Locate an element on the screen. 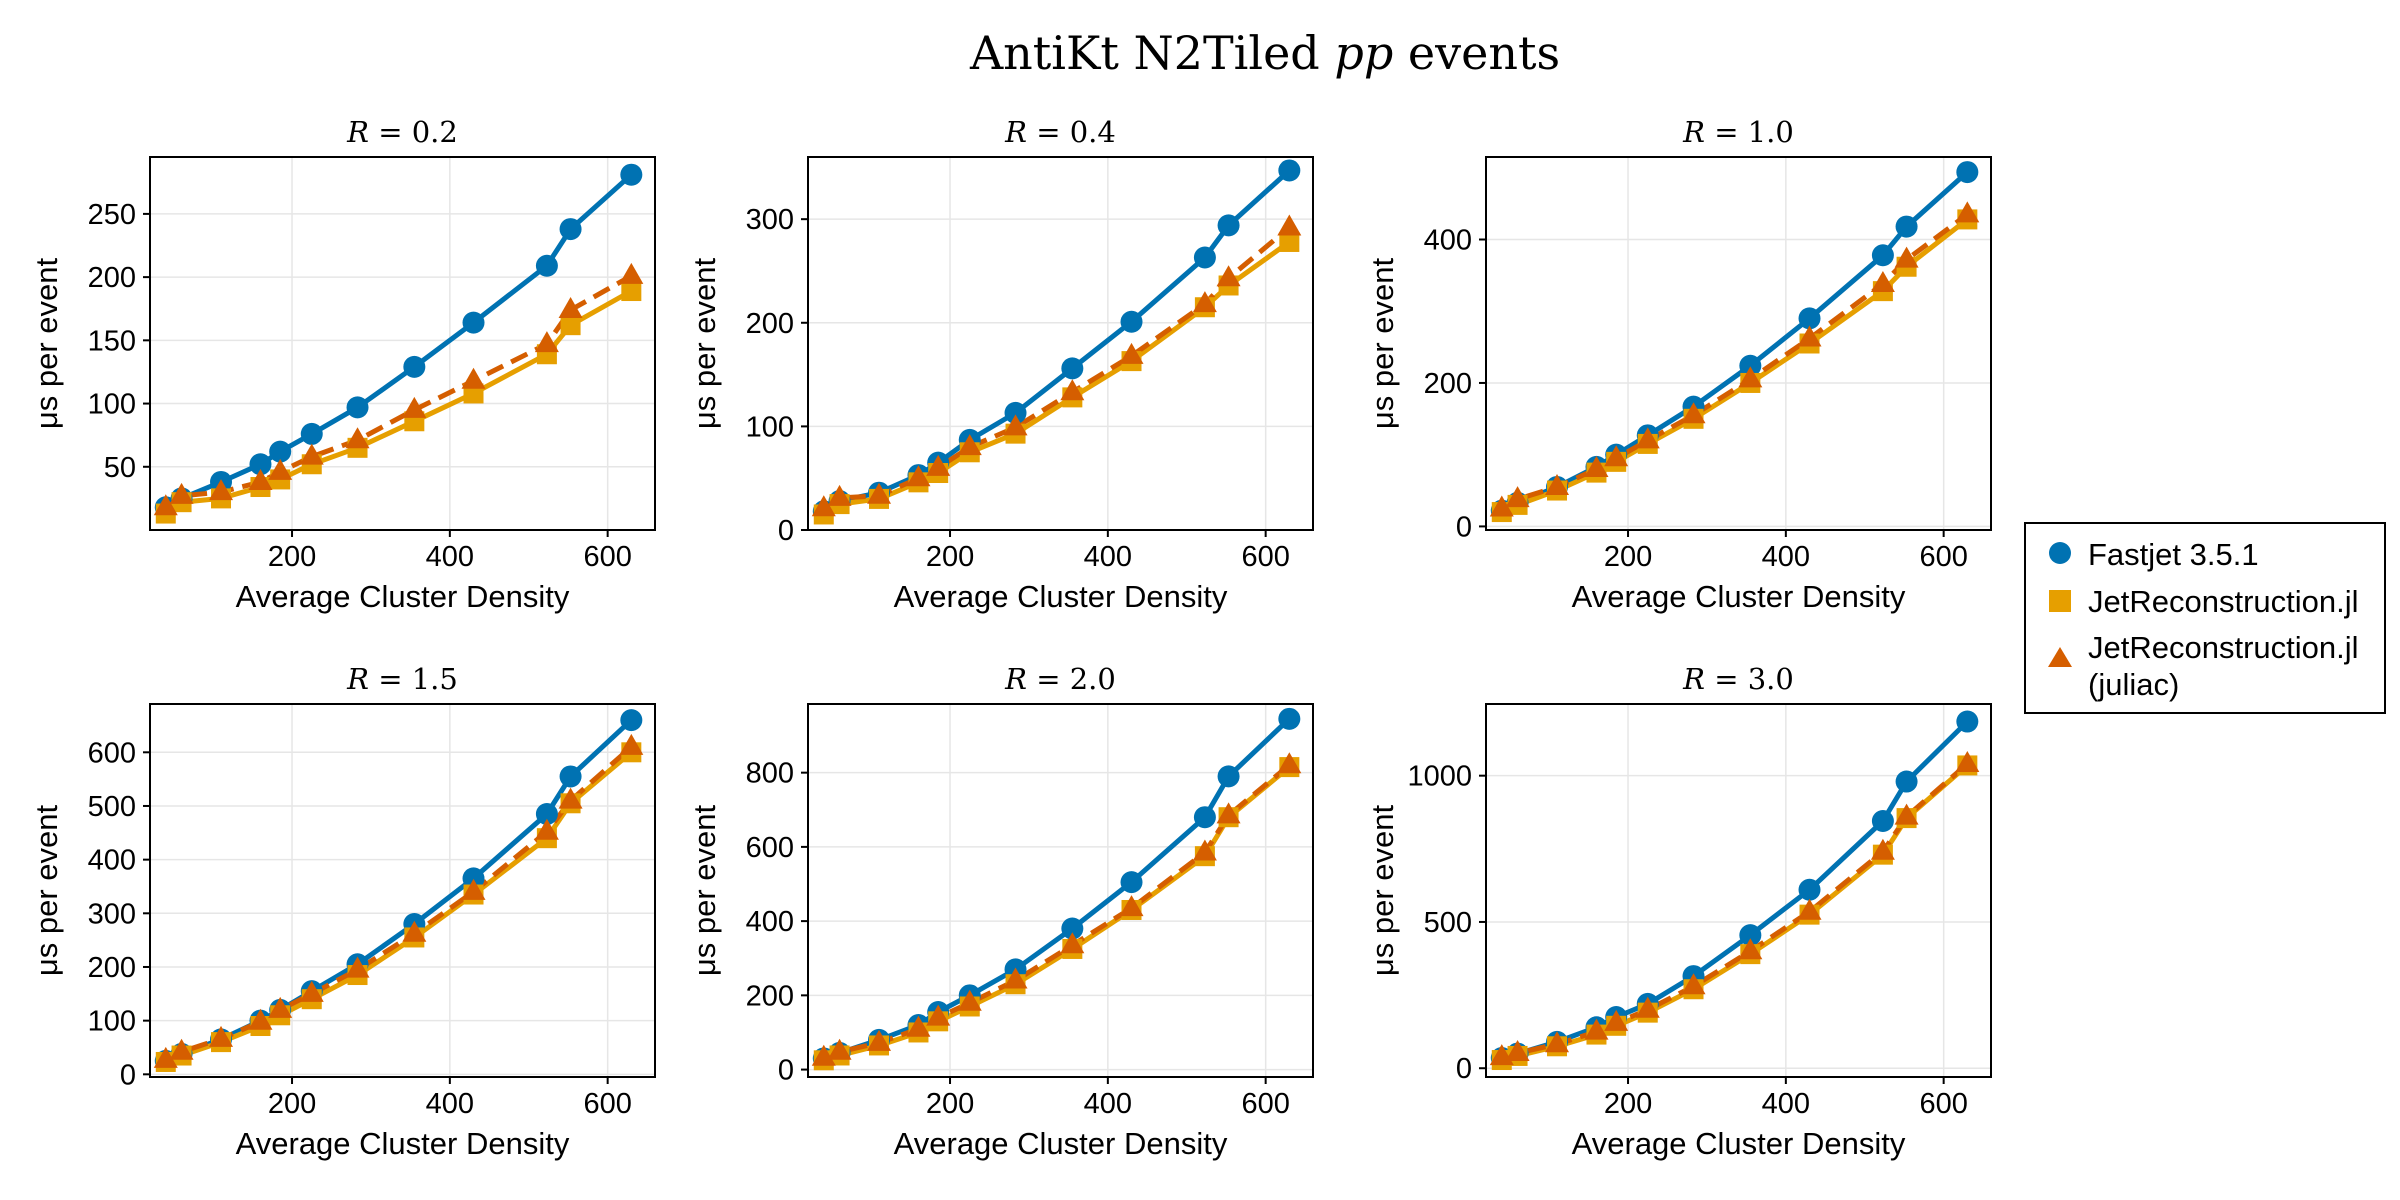 The width and height of the screenshot is (2400, 1200). panel-title-value: = 2.0 is located at coordinates (1071, 679).